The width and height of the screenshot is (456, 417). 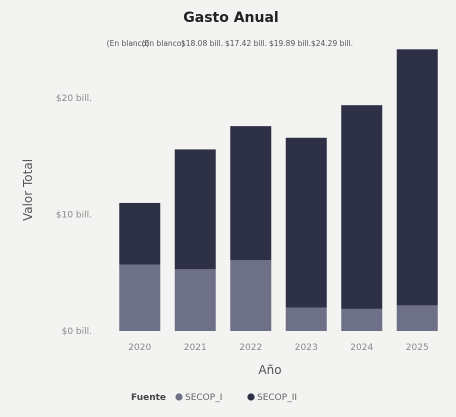 I want to click on x-tick-label: 2023, so click(x=306, y=348).